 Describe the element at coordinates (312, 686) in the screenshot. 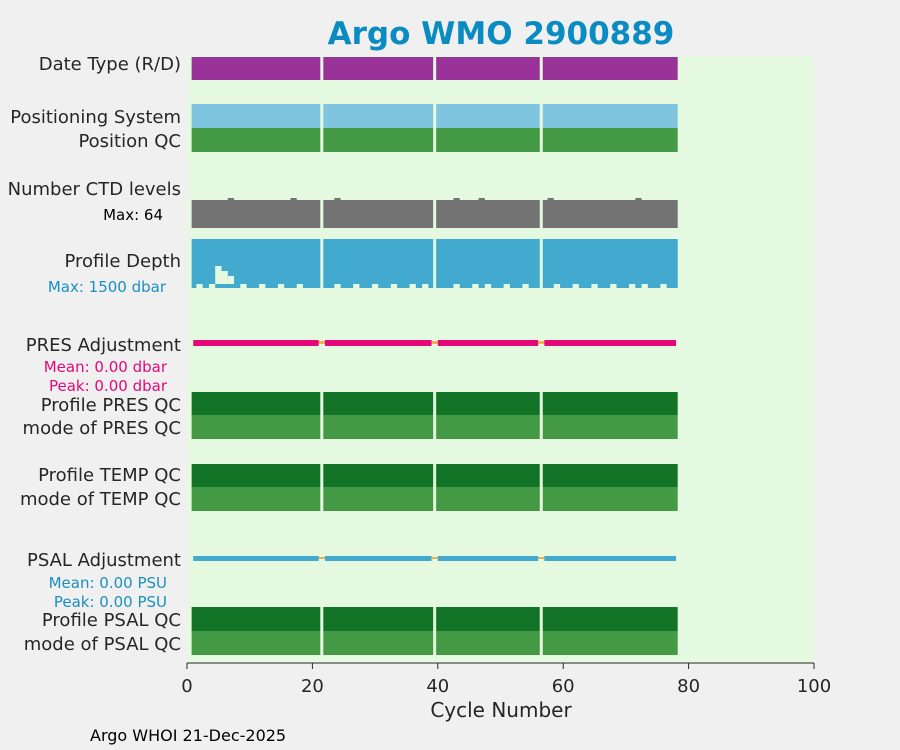

I see `x-tick-label-20: 20` at that location.